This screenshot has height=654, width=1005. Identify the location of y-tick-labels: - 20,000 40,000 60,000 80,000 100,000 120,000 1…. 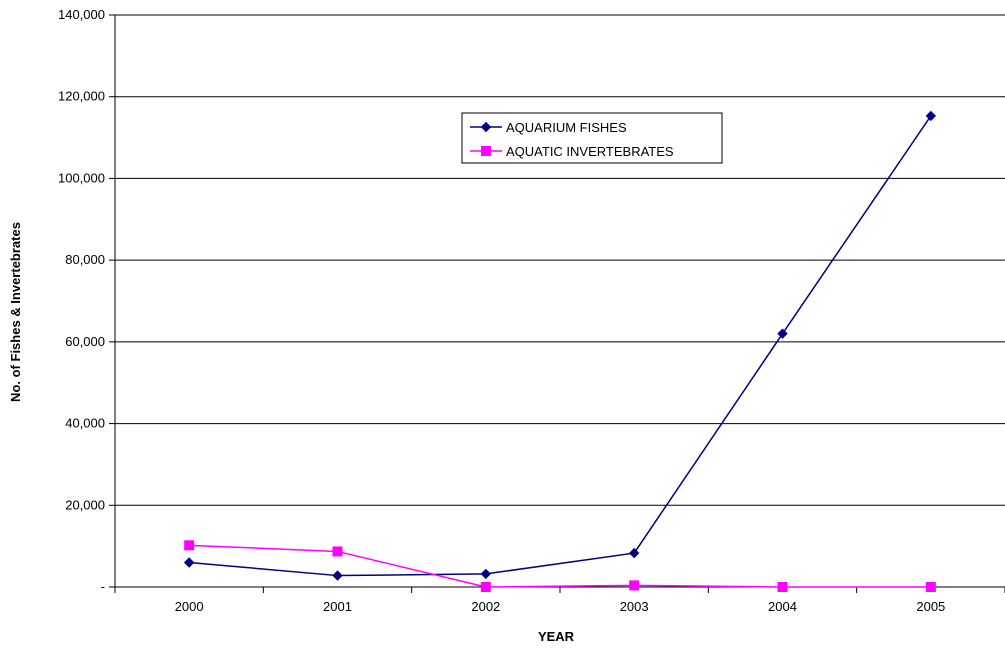
(81, 300).